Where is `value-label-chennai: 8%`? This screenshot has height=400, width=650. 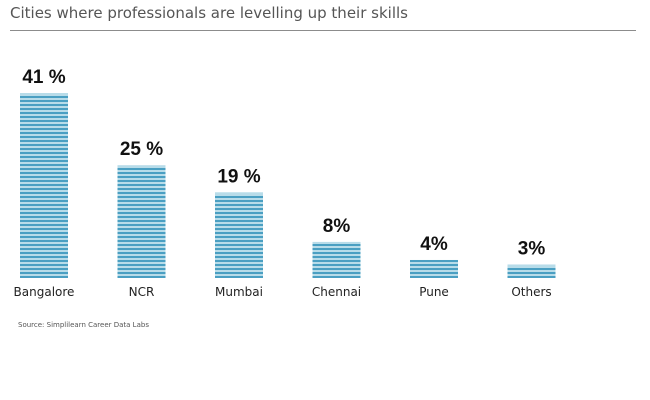
value-label-chennai: 8% is located at coordinates (337, 226).